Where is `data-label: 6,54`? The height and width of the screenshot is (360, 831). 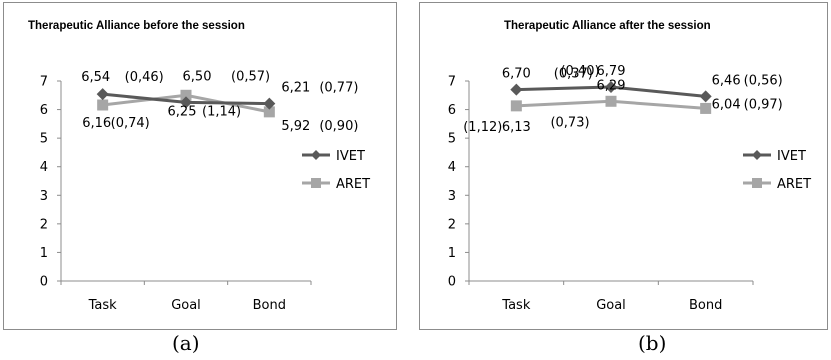 data-label: 6,54 is located at coordinates (95, 77).